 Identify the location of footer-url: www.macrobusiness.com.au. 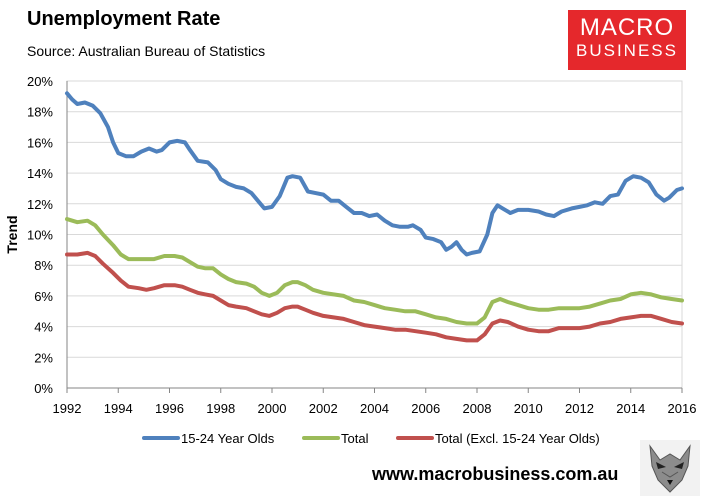
(495, 474).